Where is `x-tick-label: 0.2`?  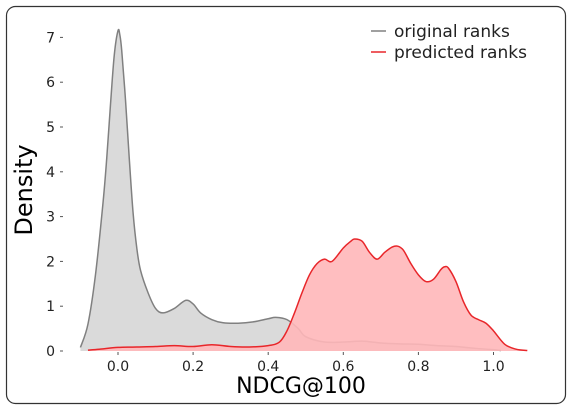 x-tick-label: 0.2 is located at coordinates (193, 367).